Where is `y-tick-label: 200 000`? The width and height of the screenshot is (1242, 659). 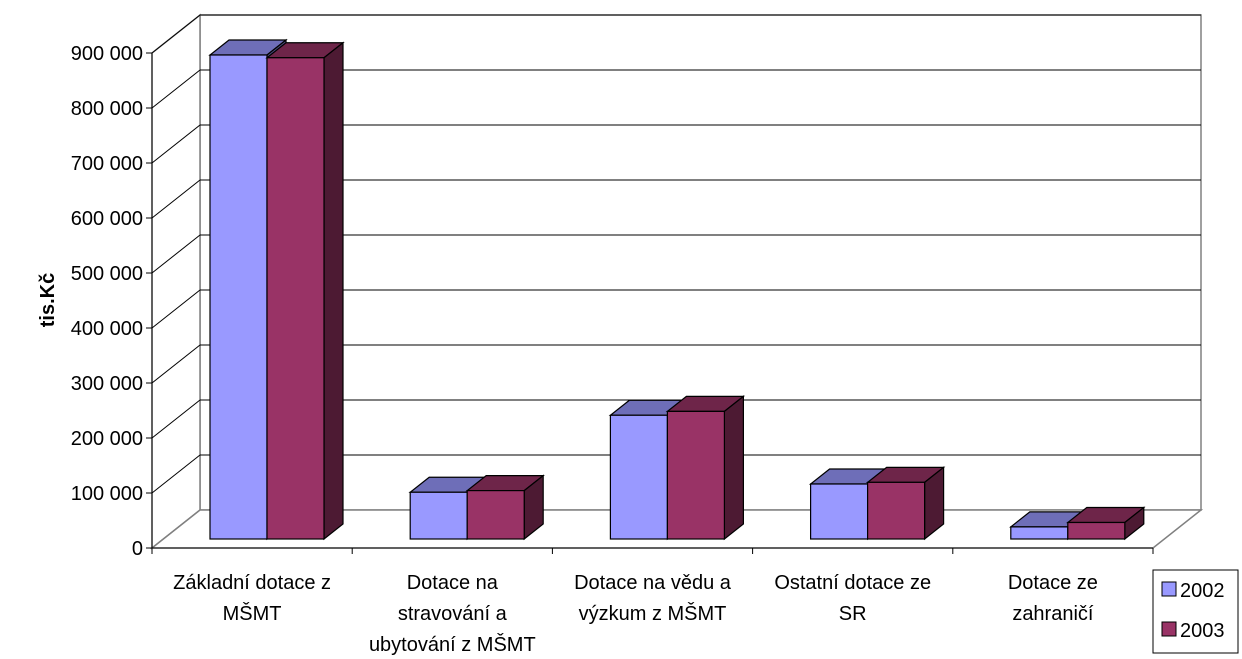 y-tick-label: 200 000 is located at coordinates (107, 439).